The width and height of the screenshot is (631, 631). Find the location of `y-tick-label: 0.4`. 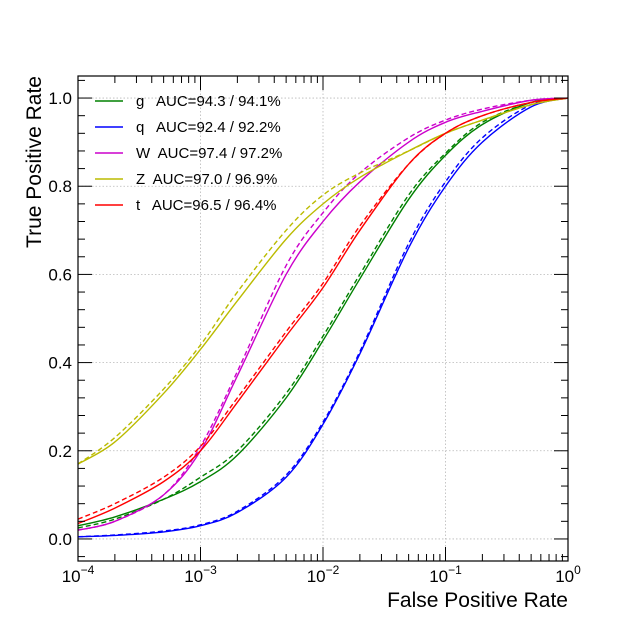

y-tick-label: 0.4 is located at coordinates (60, 363).